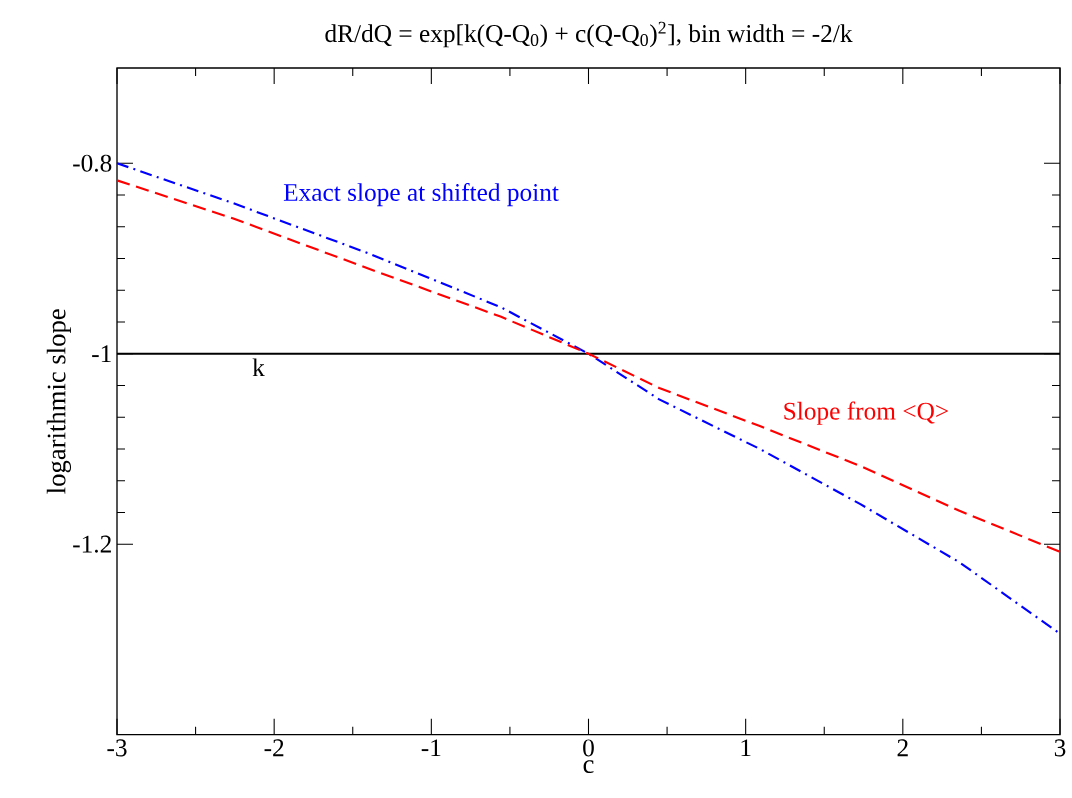 The image size is (1072, 798). I want to click on x-tick-label: 0, so click(588, 748).